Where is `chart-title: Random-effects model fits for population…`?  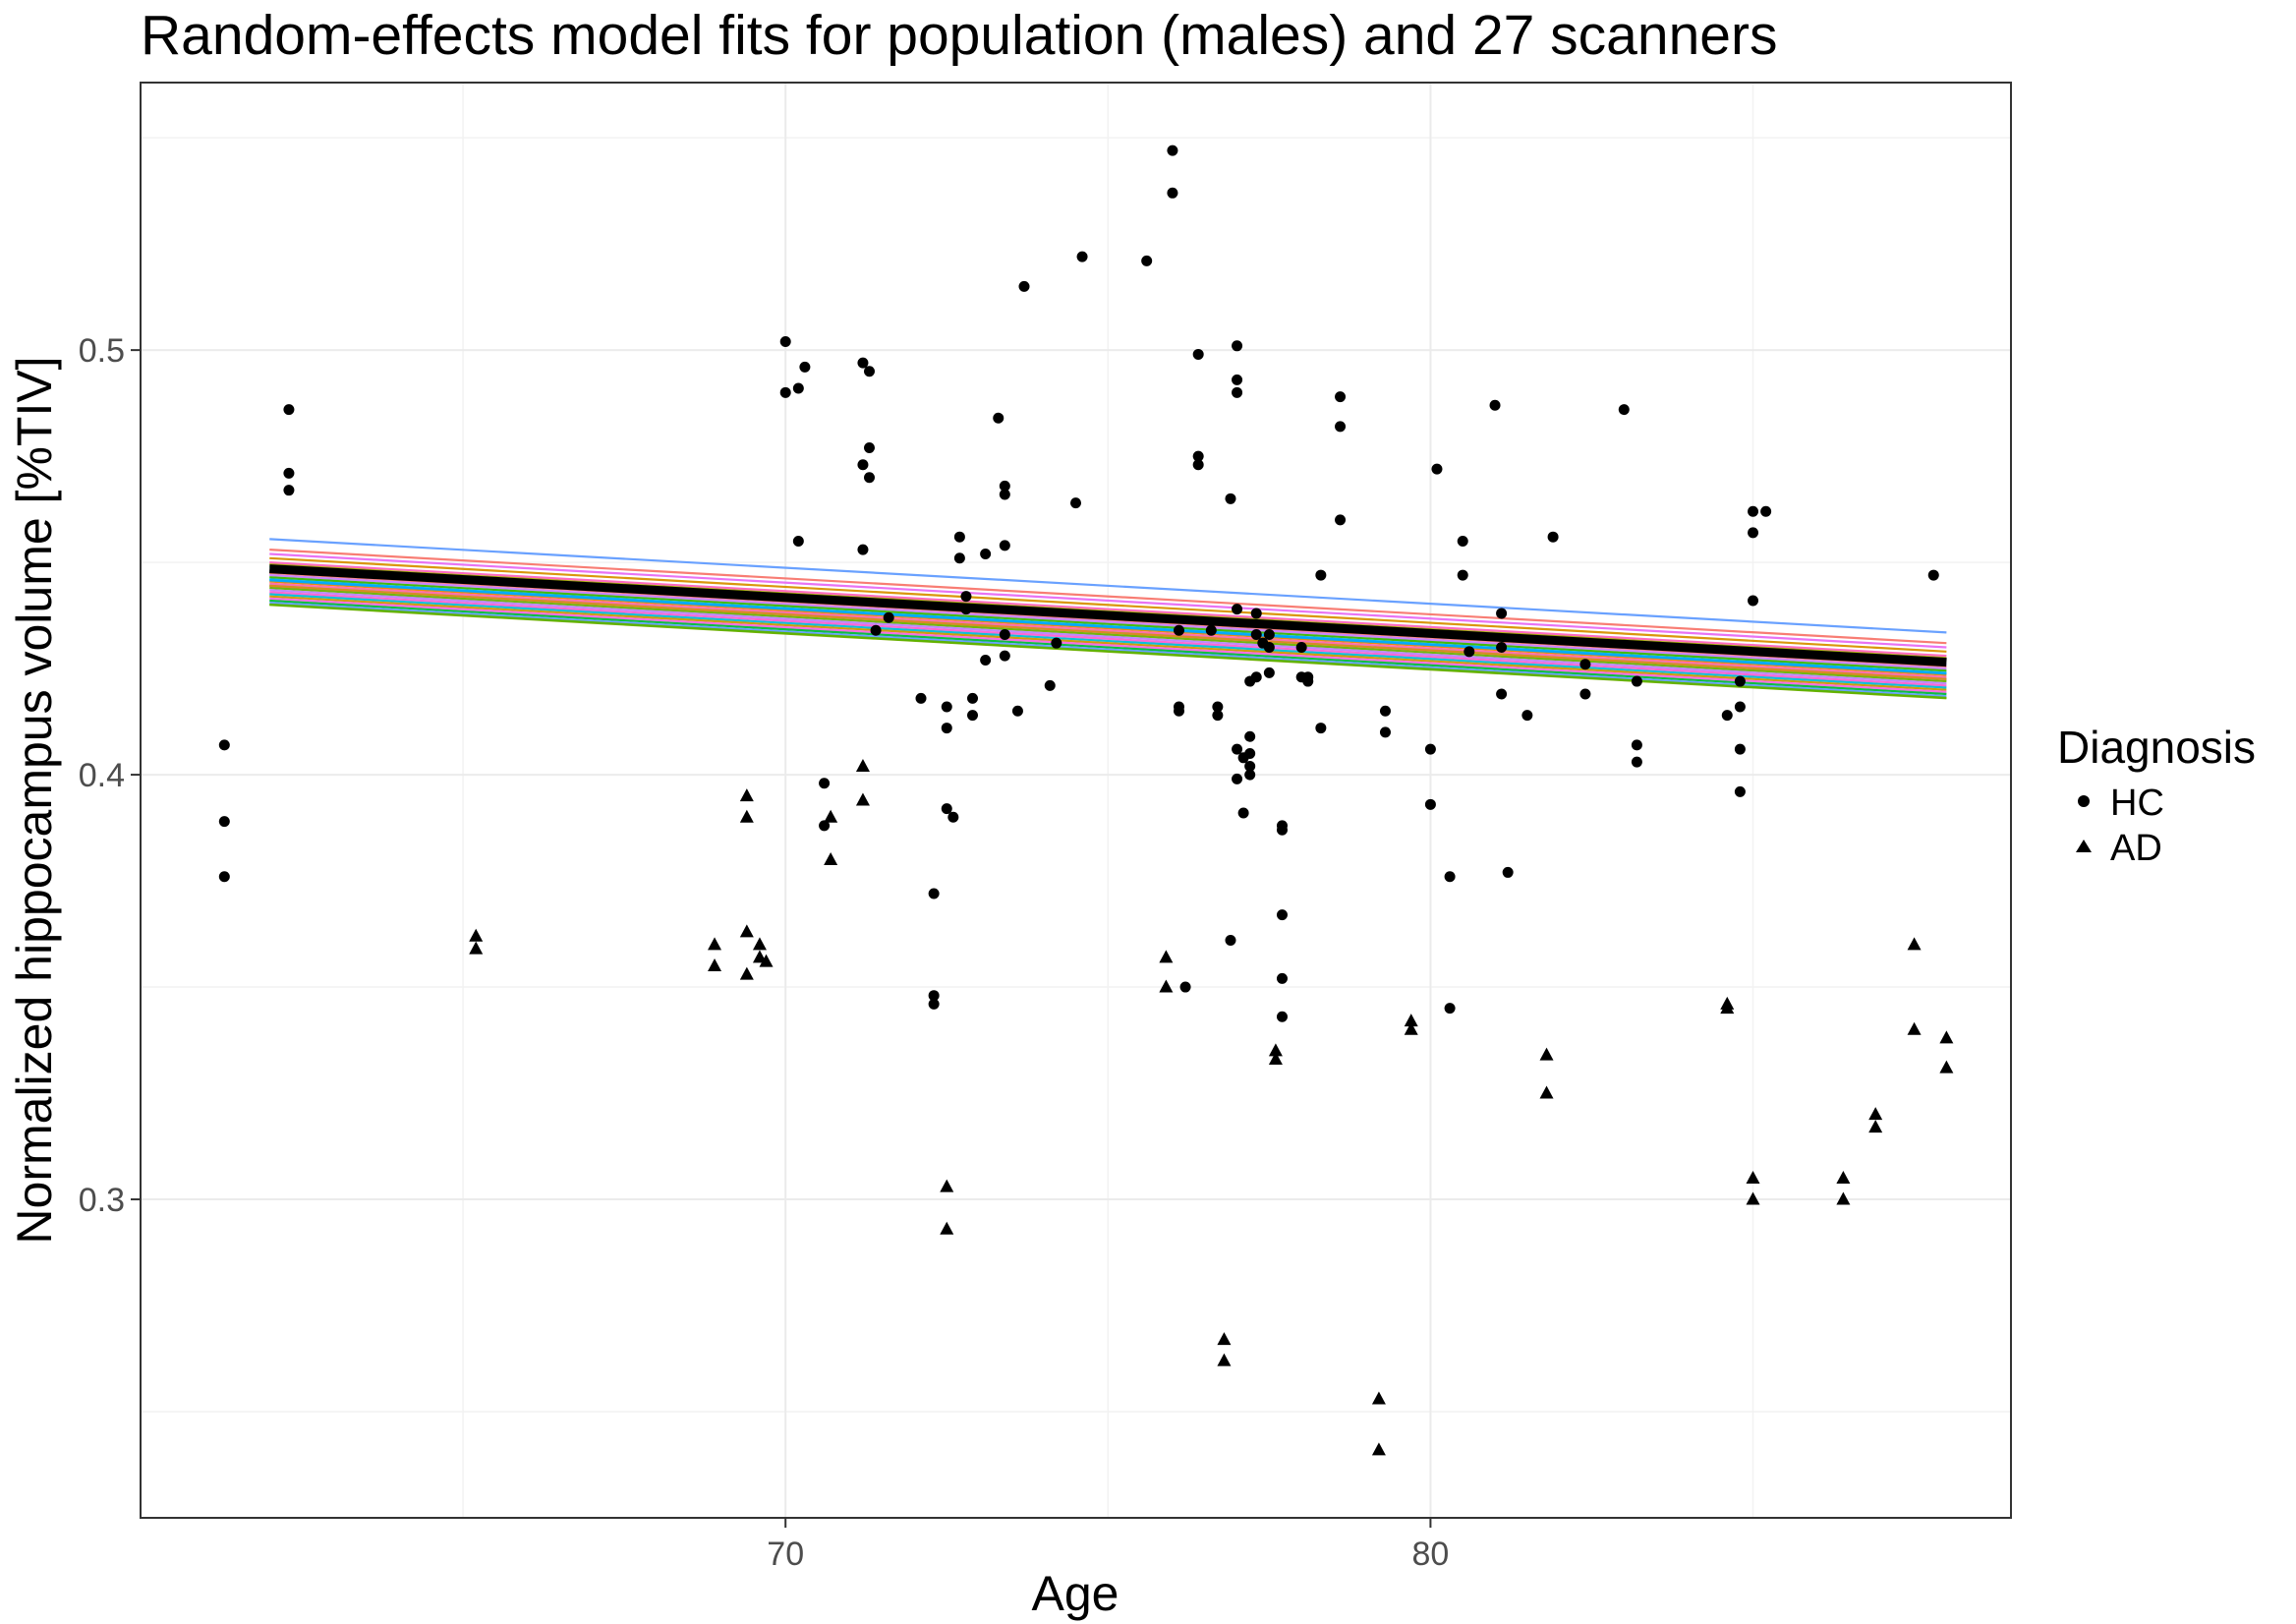
chart-title: Random-effects model fits for population… is located at coordinates (959, 35).